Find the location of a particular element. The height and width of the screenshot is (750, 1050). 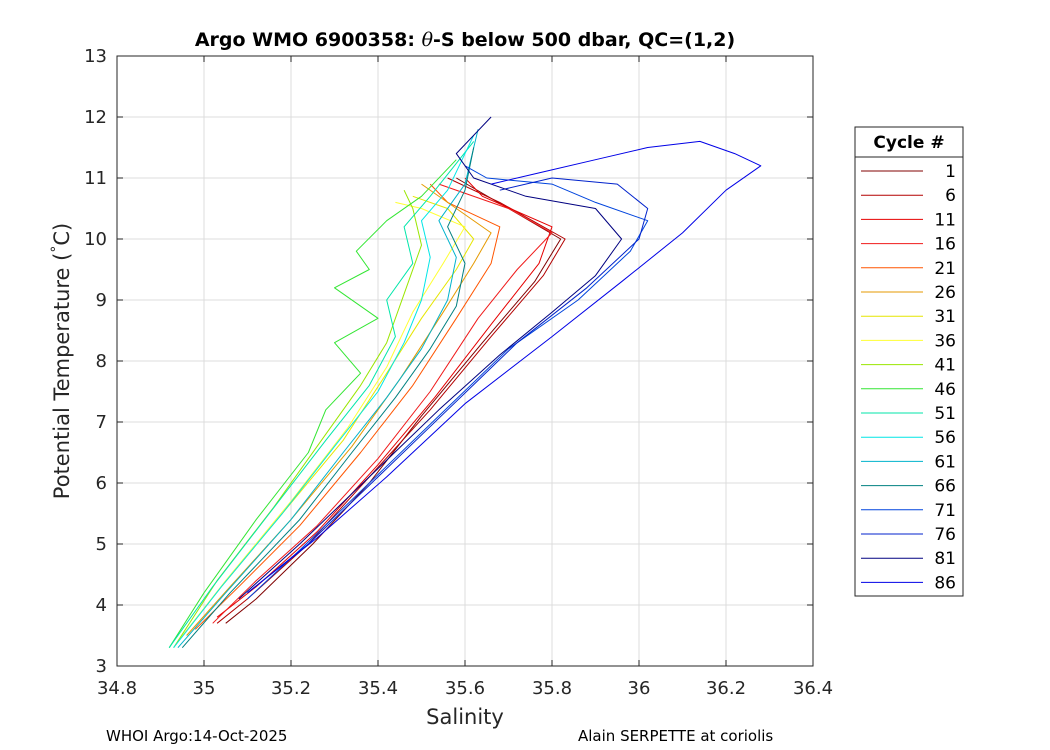

x-tick-label: 35 is located at coordinates (204, 688).